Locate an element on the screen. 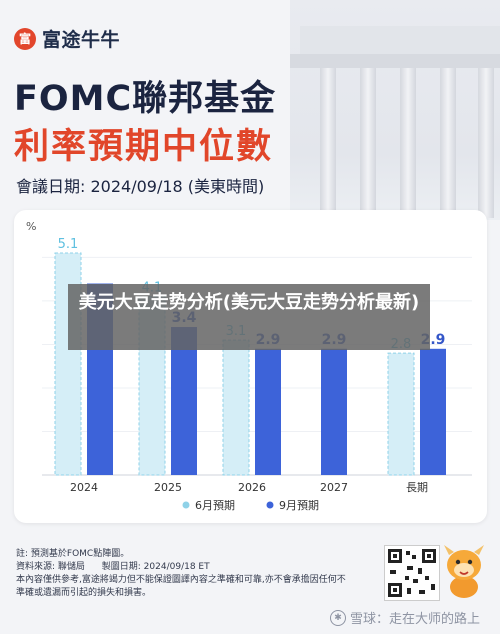 This screenshot has width=500, height=634. data-label: 5.1 is located at coordinates (68, 244).